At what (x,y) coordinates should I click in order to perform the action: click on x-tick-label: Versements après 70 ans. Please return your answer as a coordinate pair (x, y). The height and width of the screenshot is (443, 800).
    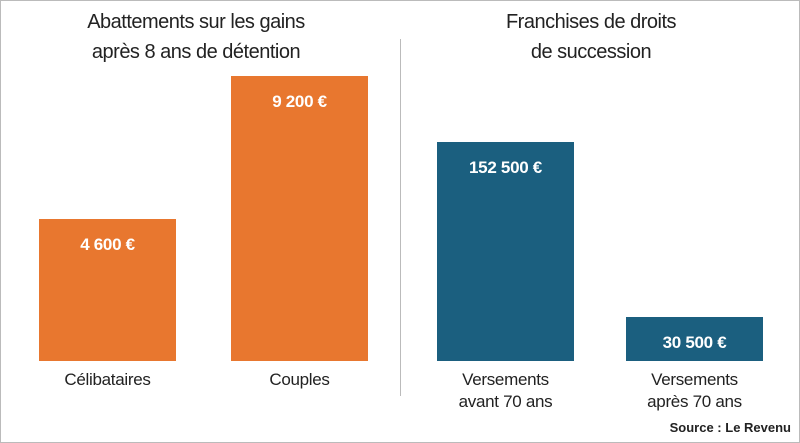
    Looking at the image, I should click on (694, 390).